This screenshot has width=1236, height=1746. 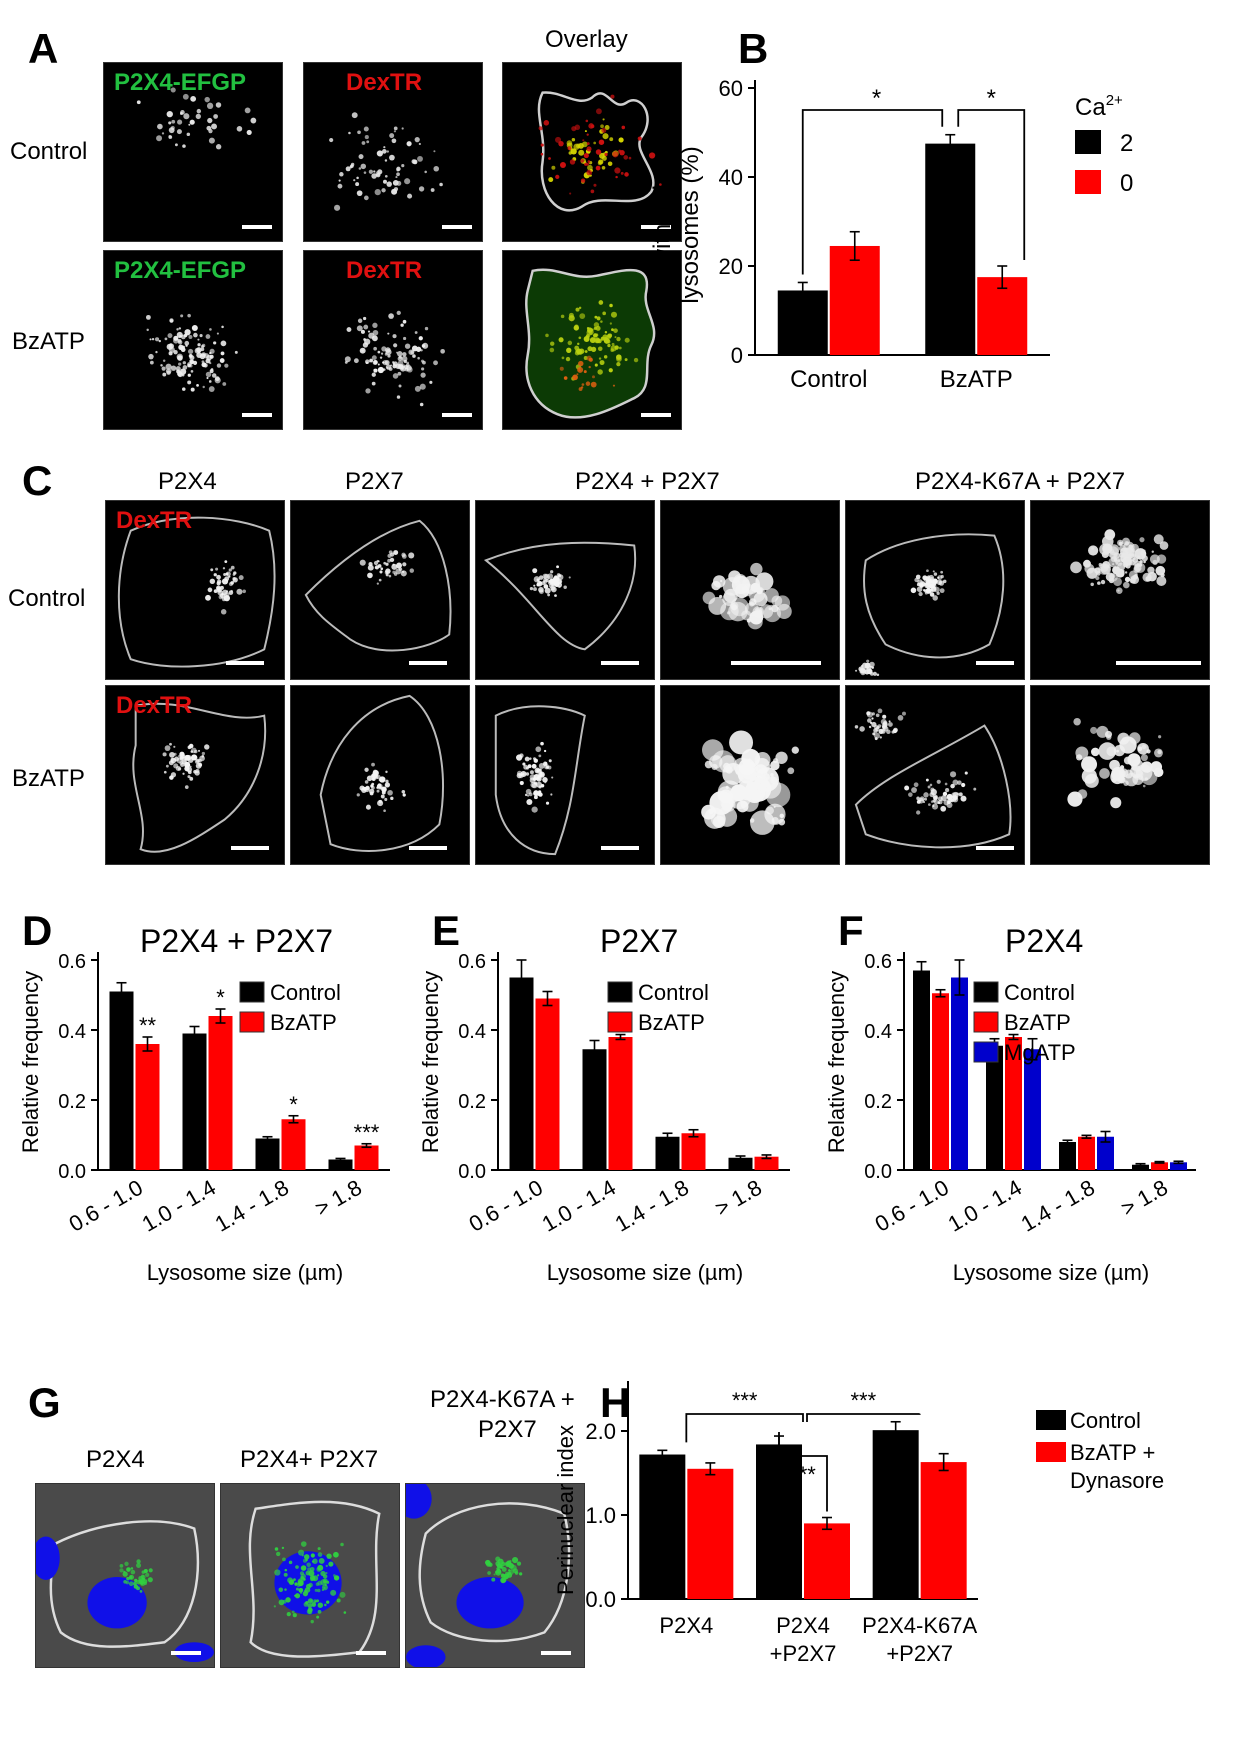 I want to click on column-title-p2x4-k67a-line2: P2X7, so click(x=507, y=1429).